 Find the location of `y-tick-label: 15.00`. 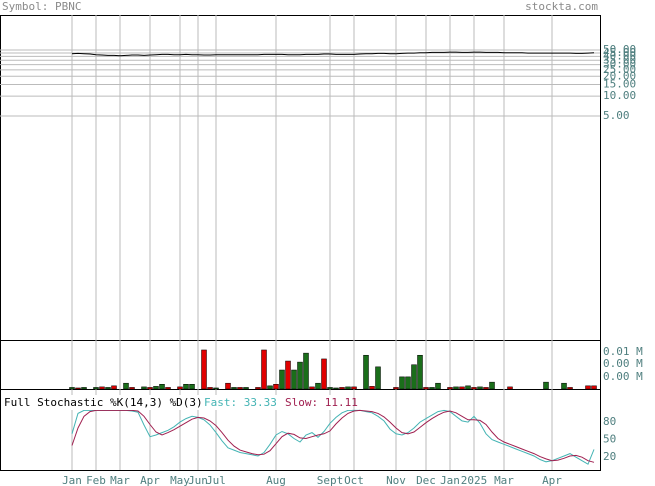

y-tick-label: 15.00 is located at coordinates (619, 84).